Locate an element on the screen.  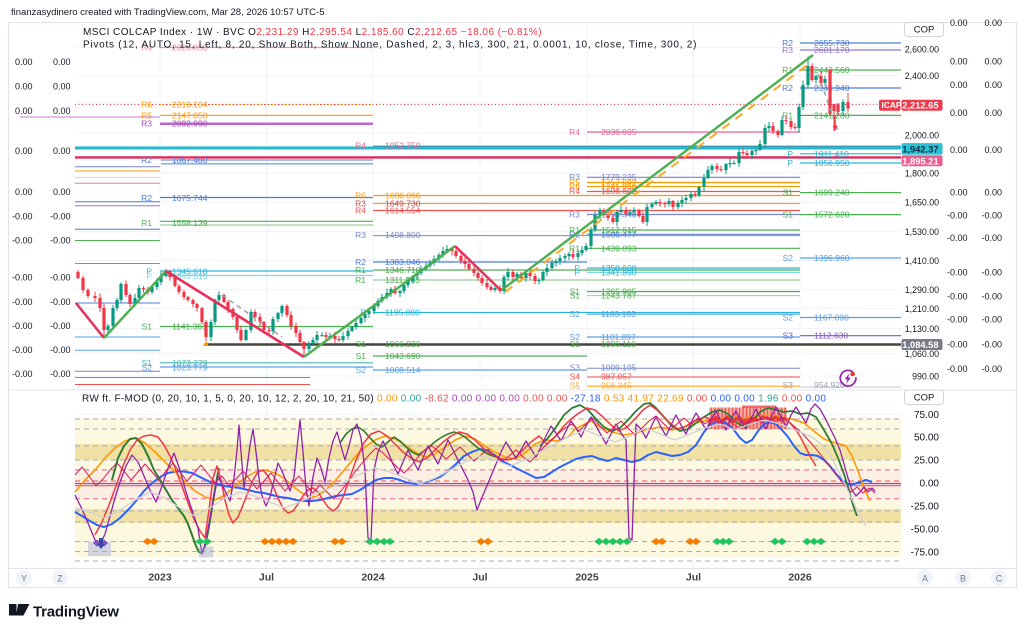
svg-text: R4 is located at coordinates (146, 48).